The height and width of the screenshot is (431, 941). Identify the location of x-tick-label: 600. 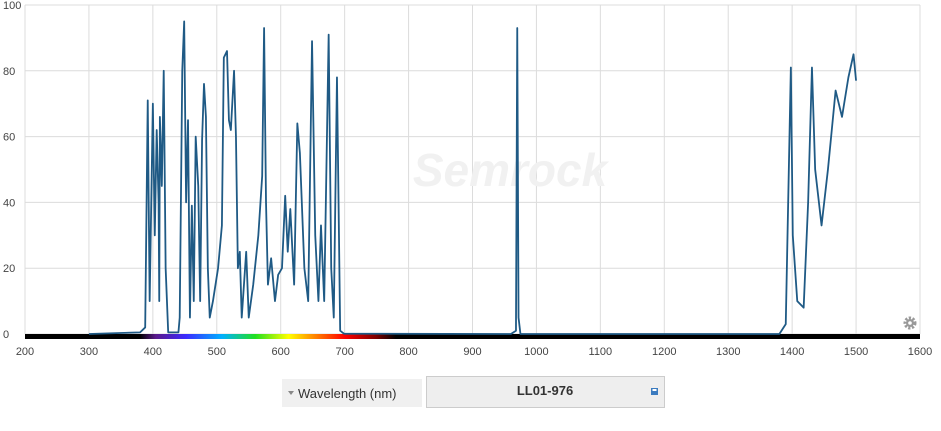
(281, 352).